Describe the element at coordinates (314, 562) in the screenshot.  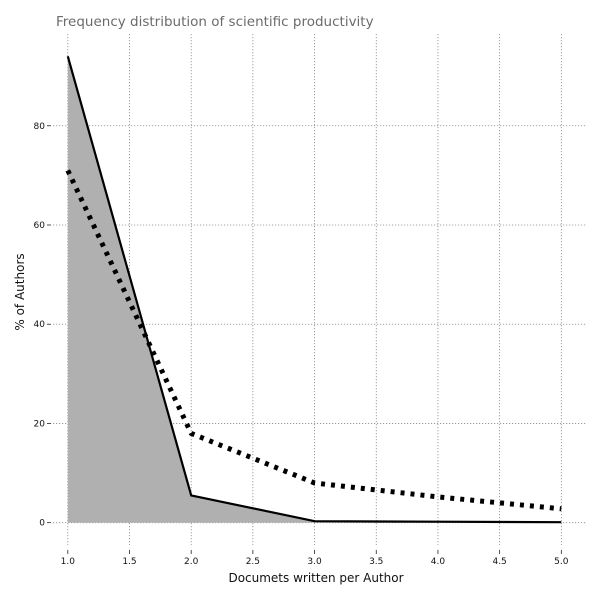
I see `x-tick-label: 3.0` at that location.